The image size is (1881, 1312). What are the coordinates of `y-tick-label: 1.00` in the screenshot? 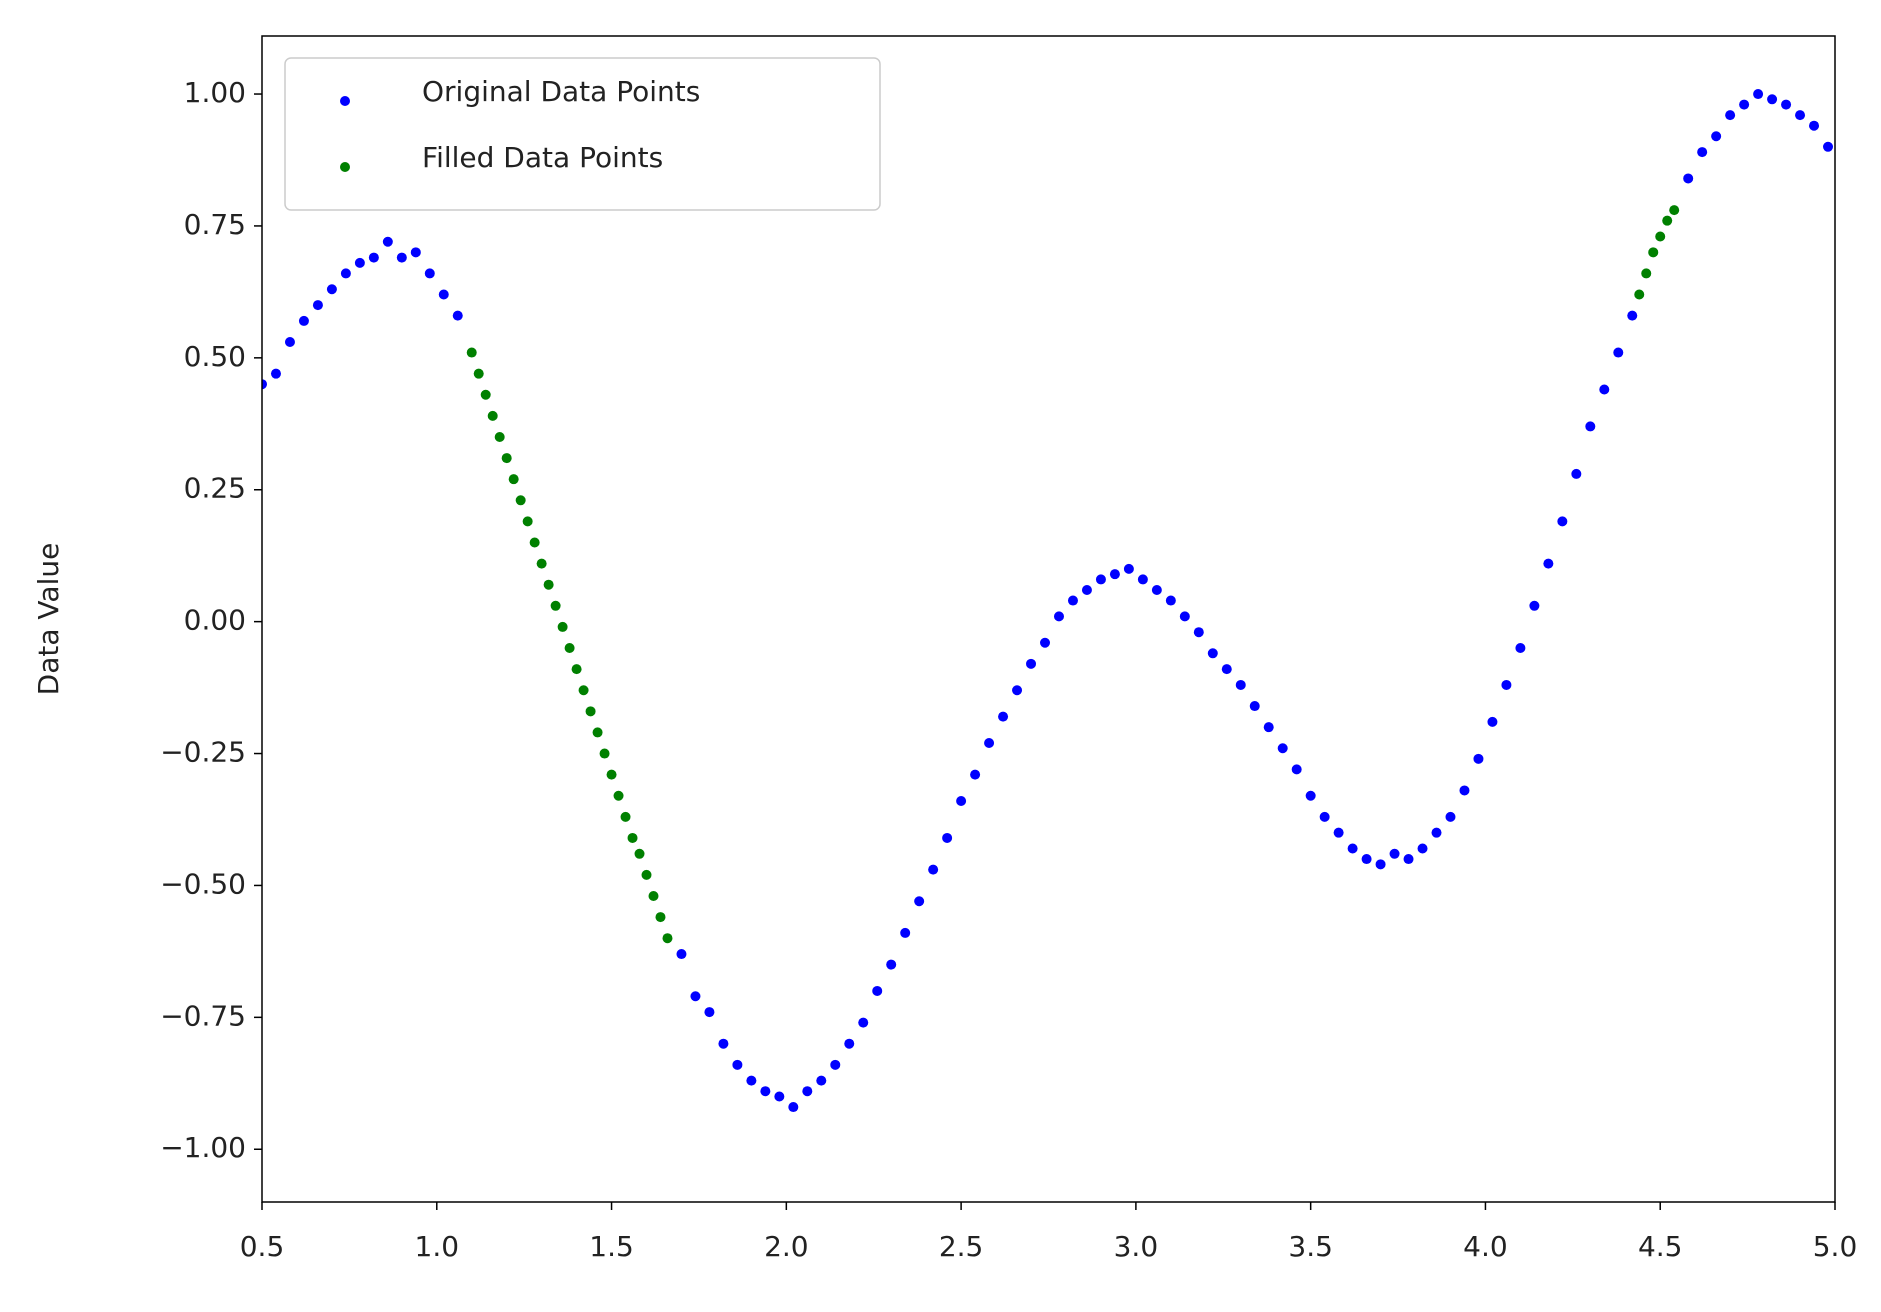 It's located at (215, 92).